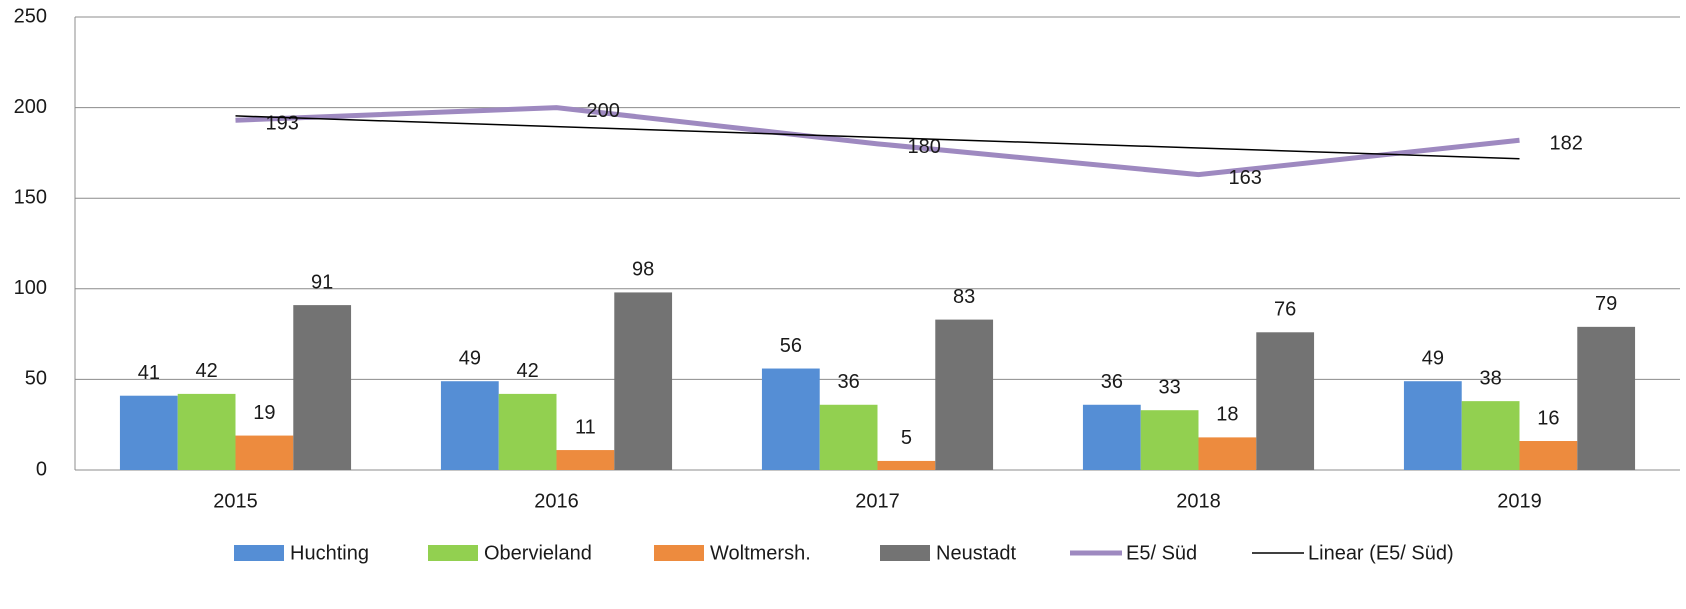 The height and width of the screenshot is (609, 1686). What do you see at coordinates (149, 373) in the screenshot?
I see `data-label: 41` at bounding box center [149, 373].